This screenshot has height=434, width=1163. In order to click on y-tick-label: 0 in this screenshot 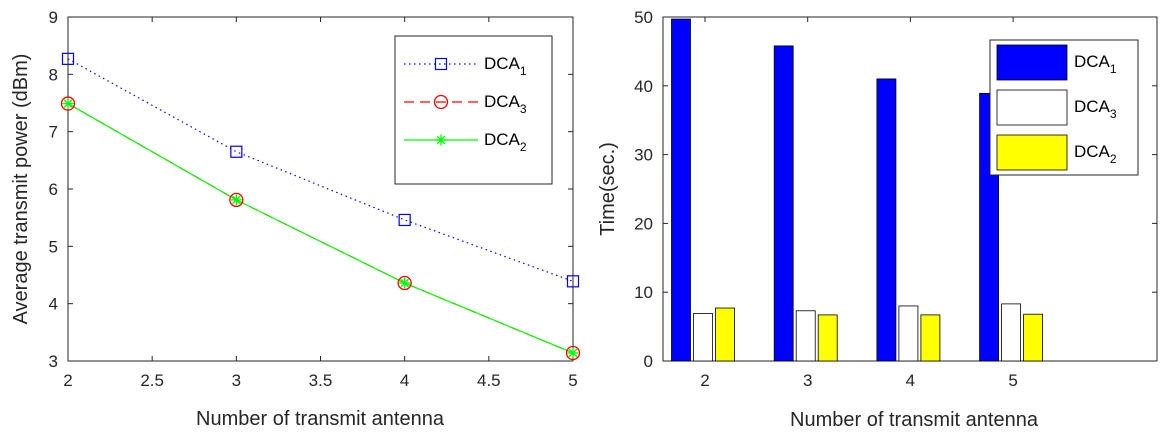, I will do `click(648, 361)`.